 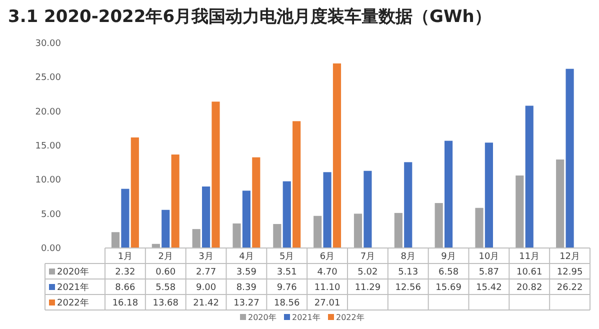 What do you see at coordinates (165, 303) in the screenshot?
I see `data-label: 13.68` at bounding box center [165, 303].